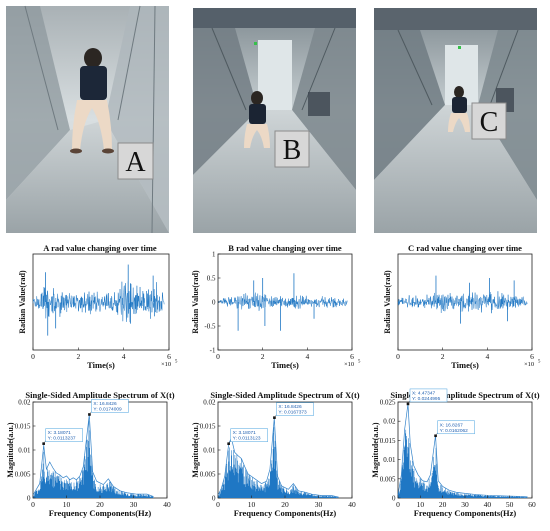 This screenshot has height=531, width=550. What do you see at coordinates (424, 393) in the screenshot?
I see `datatip-x: X: 4.47347` at bounding box center [424, 393].